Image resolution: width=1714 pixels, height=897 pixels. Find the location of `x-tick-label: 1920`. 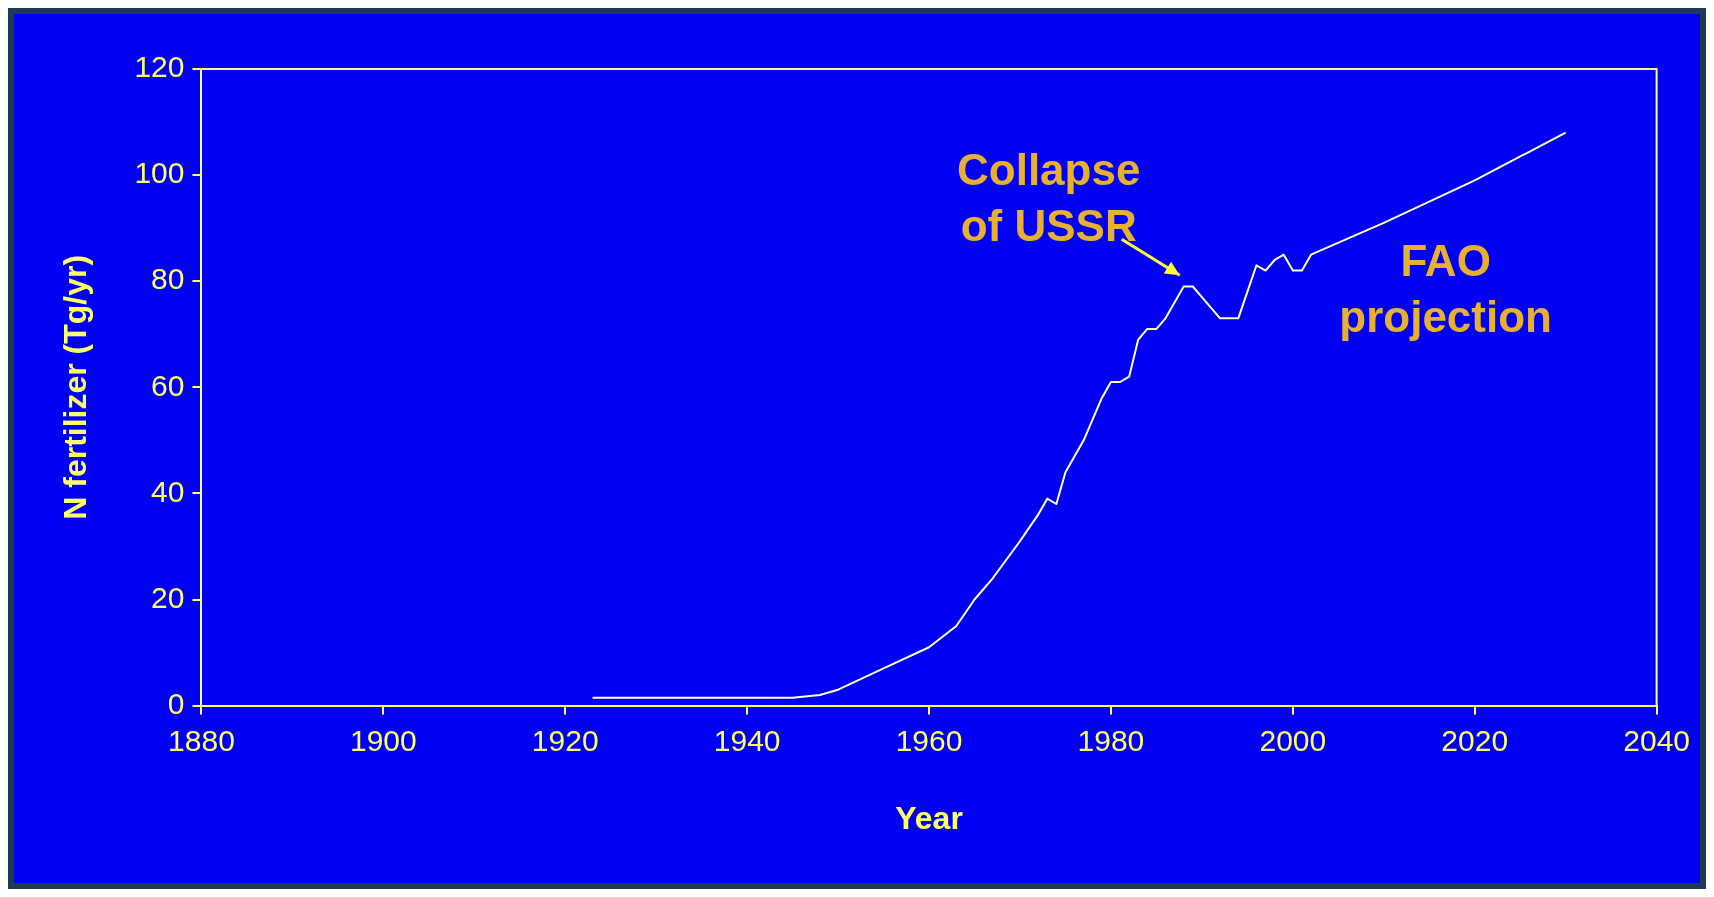

x-tick-label: 1920 is located at coordinates (565, 740).